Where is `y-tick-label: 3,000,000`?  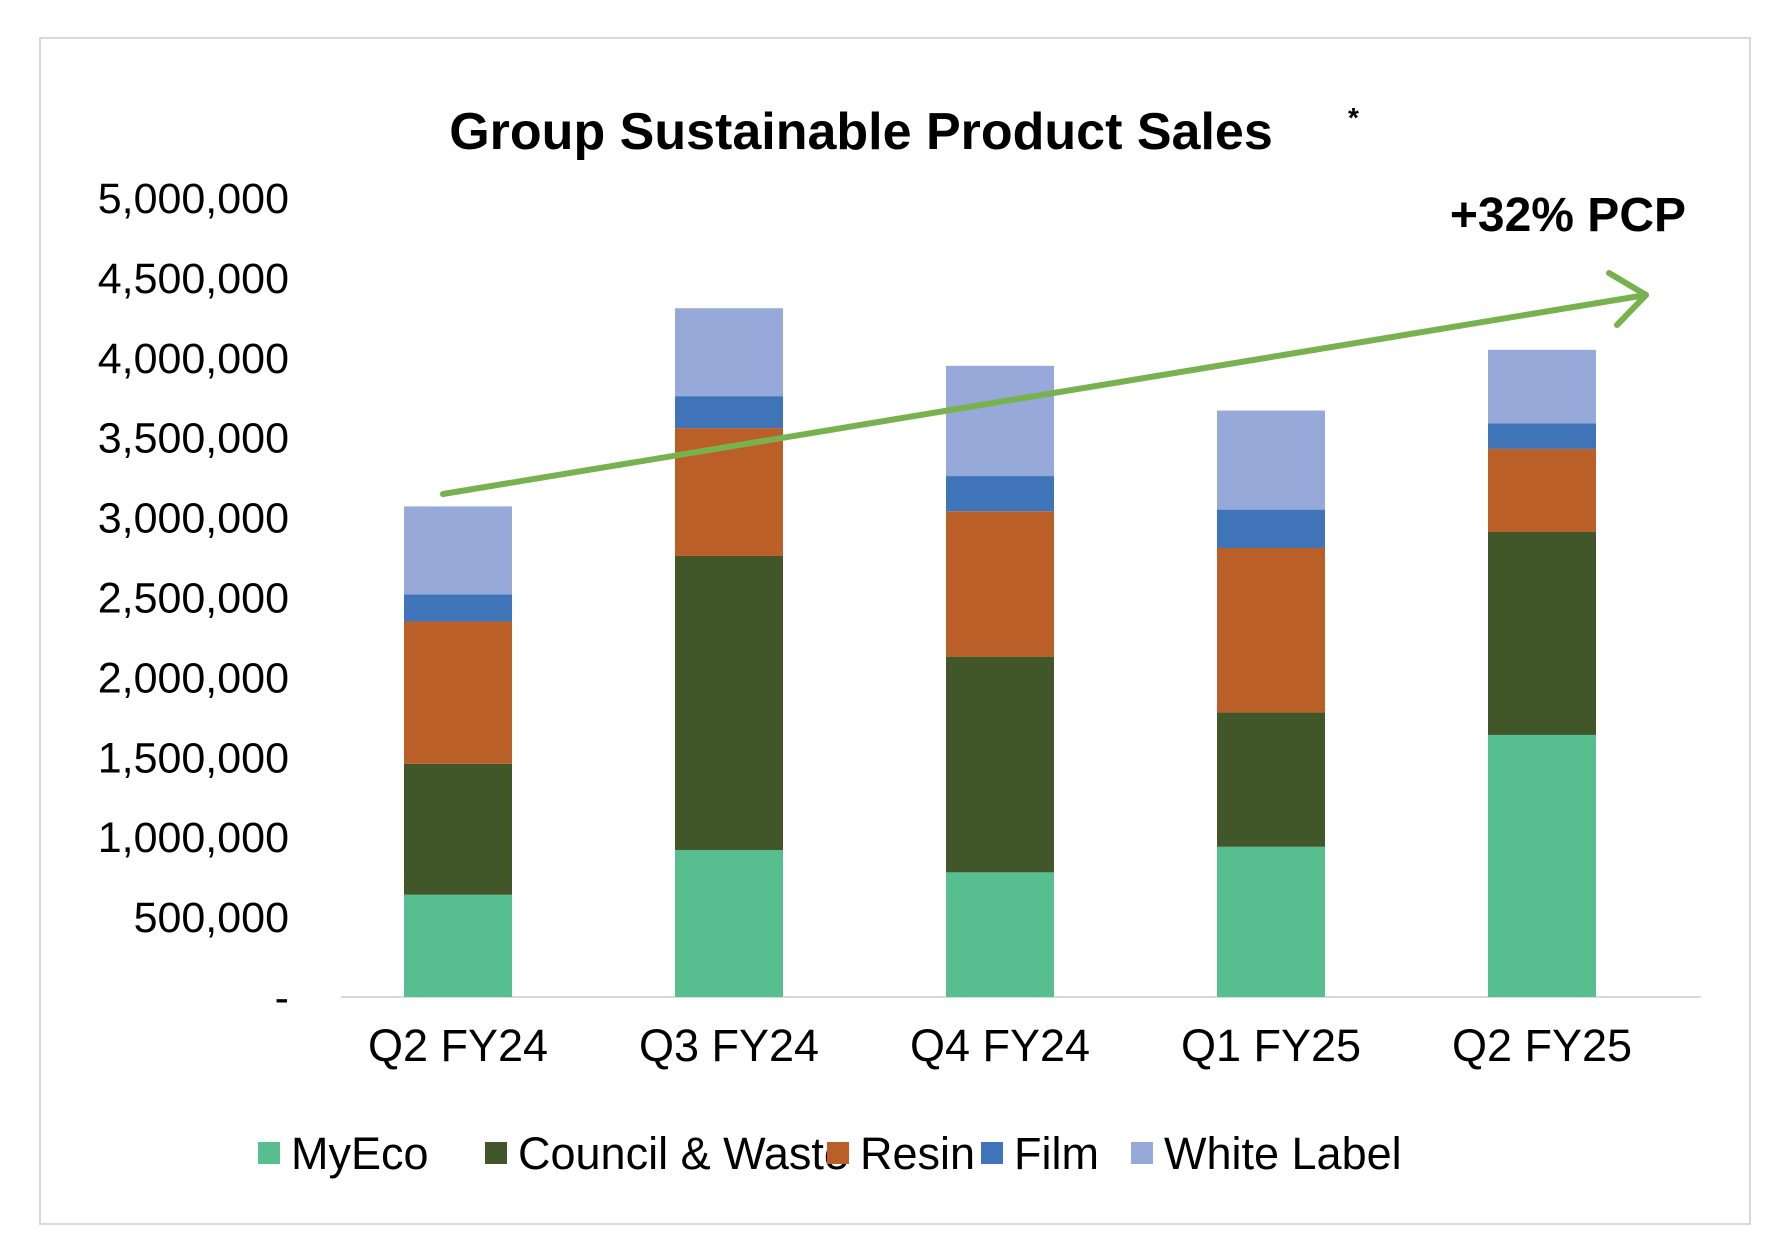 y-tick-label: 3,000,000 is located at coordinates (193, 519).